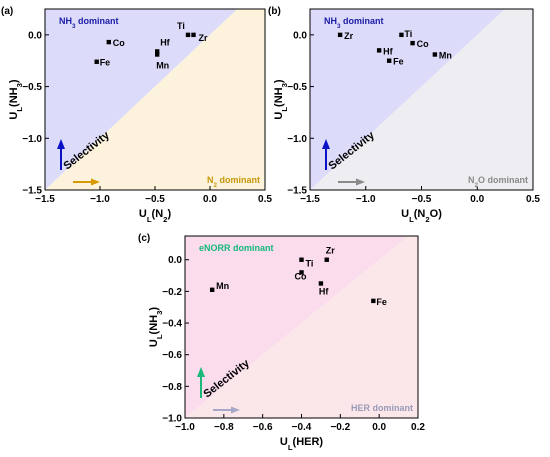  What do you see at coordinates (7, 11) in the screenshot?
I see `panel-label: (a)` at bounding box center [7, 11].